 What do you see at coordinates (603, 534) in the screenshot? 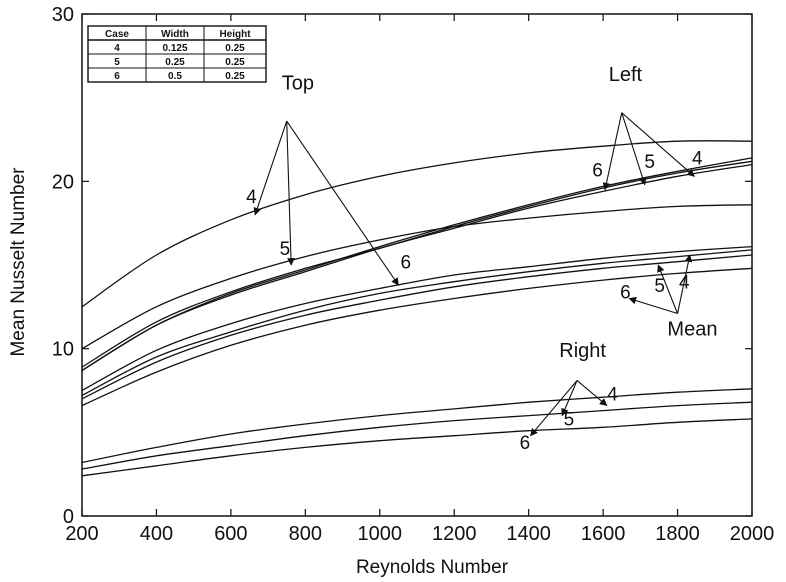
I see `x-tick-label: 1600` at bounding box center [603, 534].